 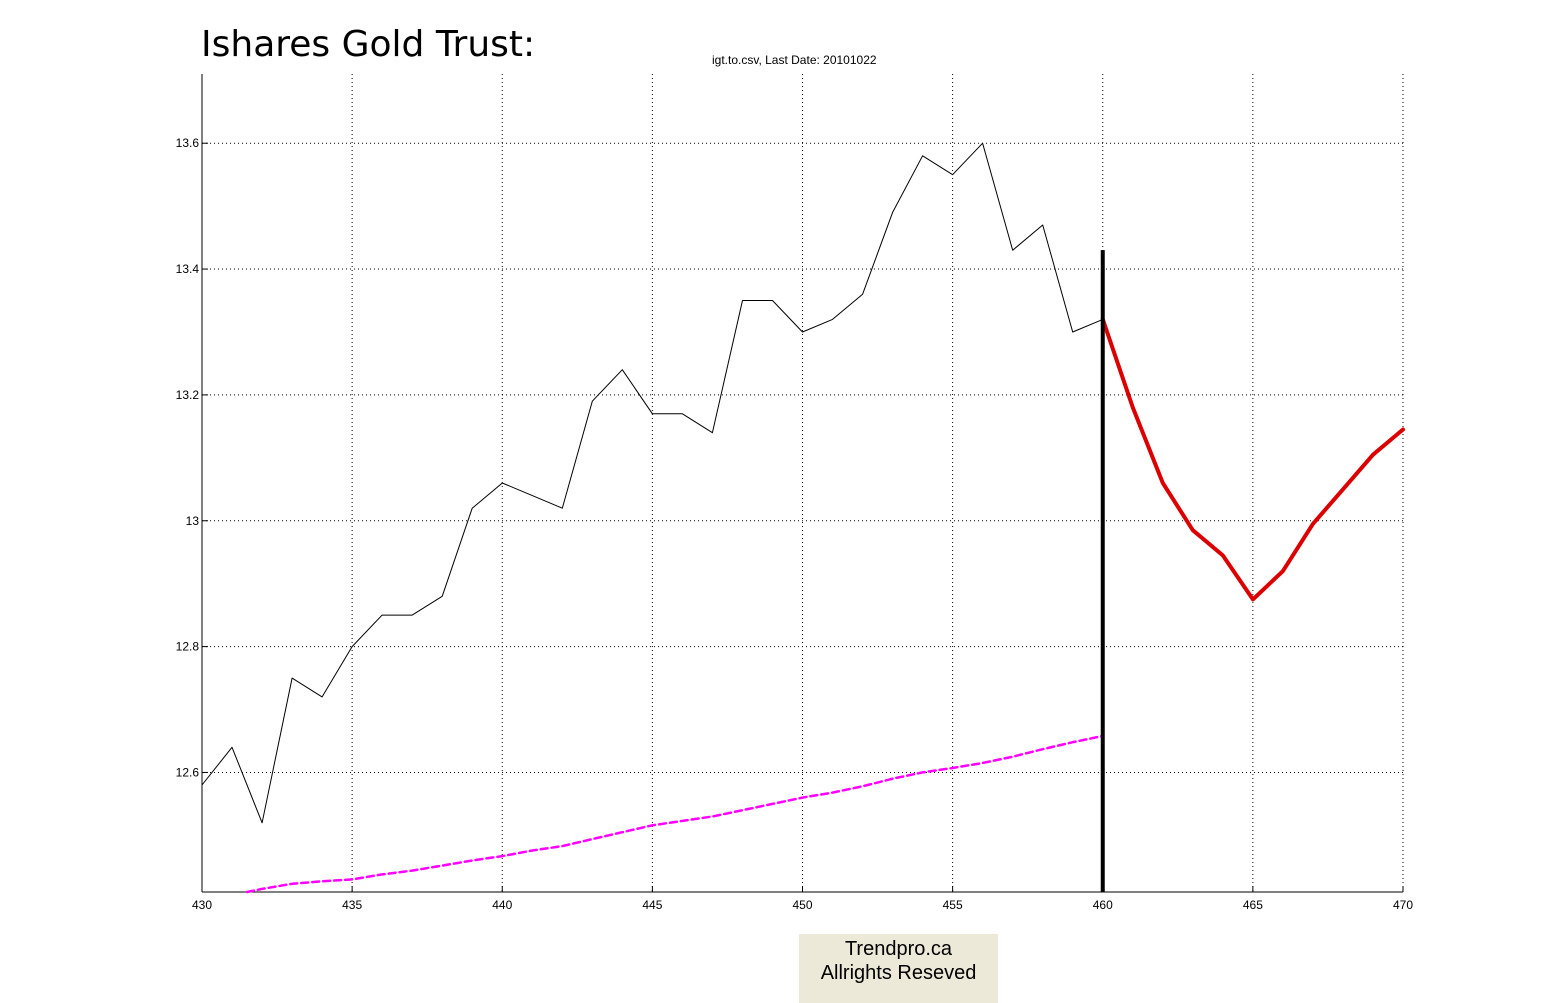 What do you see at coordinates (898, 949) in the screenshot?
I see `watermark-line1: Trendpro.ca` at bounding box center [898, 949].